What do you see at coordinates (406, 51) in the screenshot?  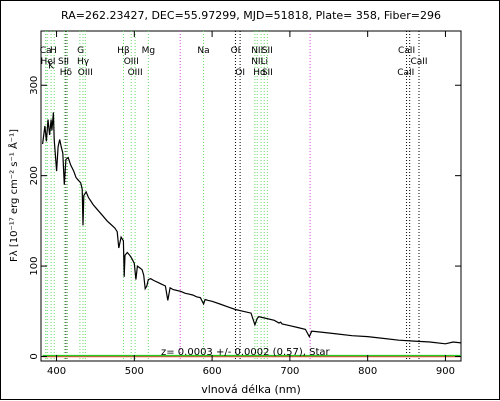 I see `line-label-22: CaII` at bounding box center [406, 51].